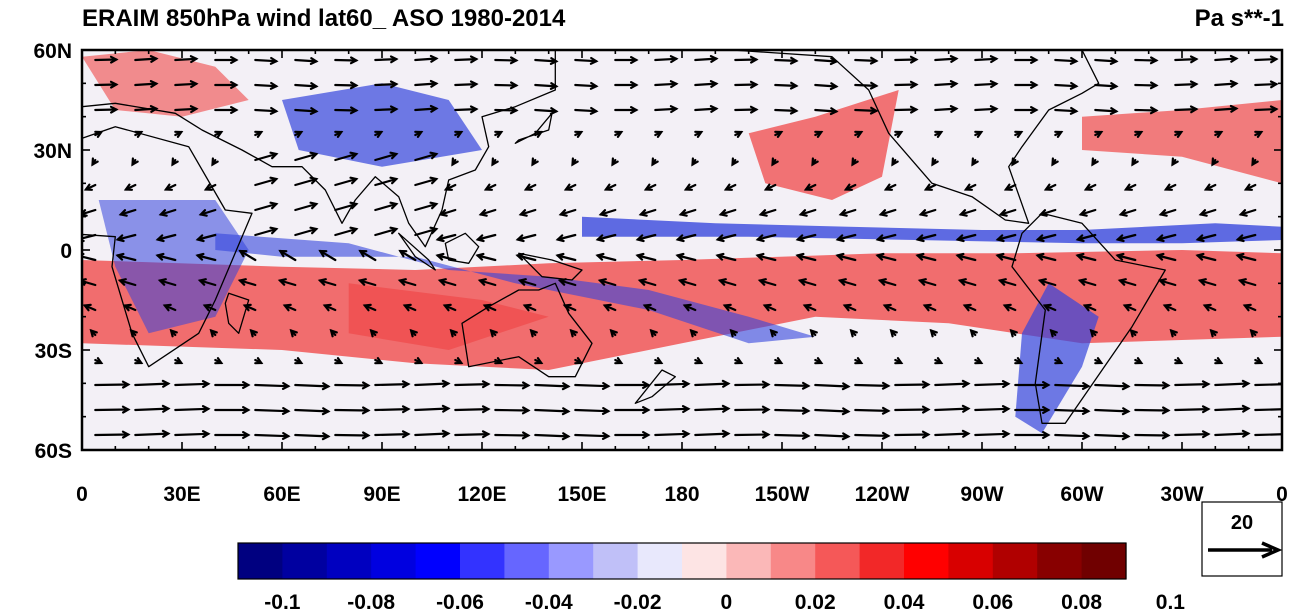 The image size is (1297, 611). I want to click on colorbar-label-5: 0, so click(727, 601).